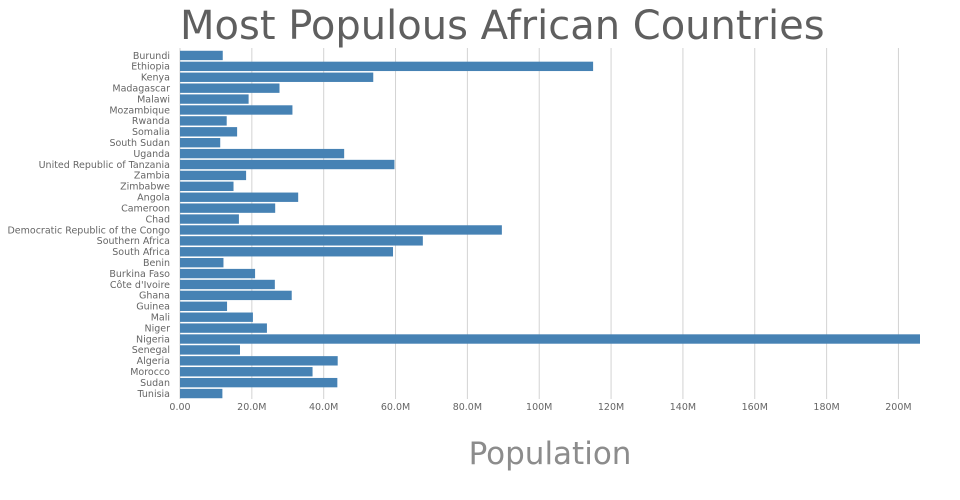 The width and height of the screenshot is (960, 500). Describe the element at coordinates (151, 154) in the screenshot. I see `y-tick-label: Uganda` at that location.